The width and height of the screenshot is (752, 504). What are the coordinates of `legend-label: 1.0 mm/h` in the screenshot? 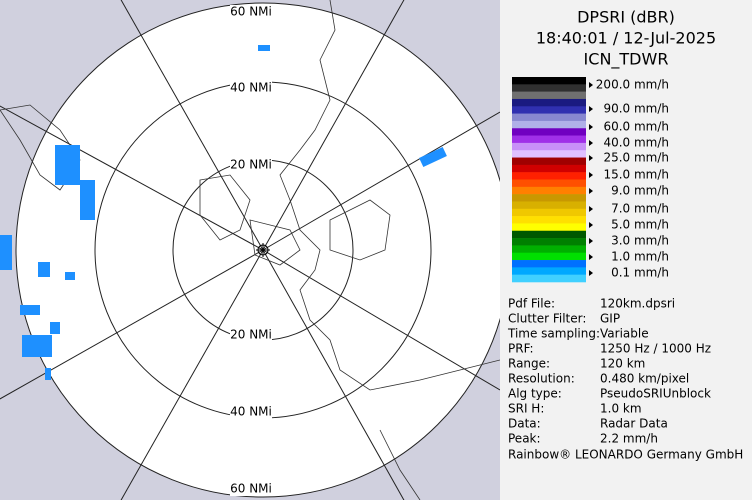 It's located at (640, 257).